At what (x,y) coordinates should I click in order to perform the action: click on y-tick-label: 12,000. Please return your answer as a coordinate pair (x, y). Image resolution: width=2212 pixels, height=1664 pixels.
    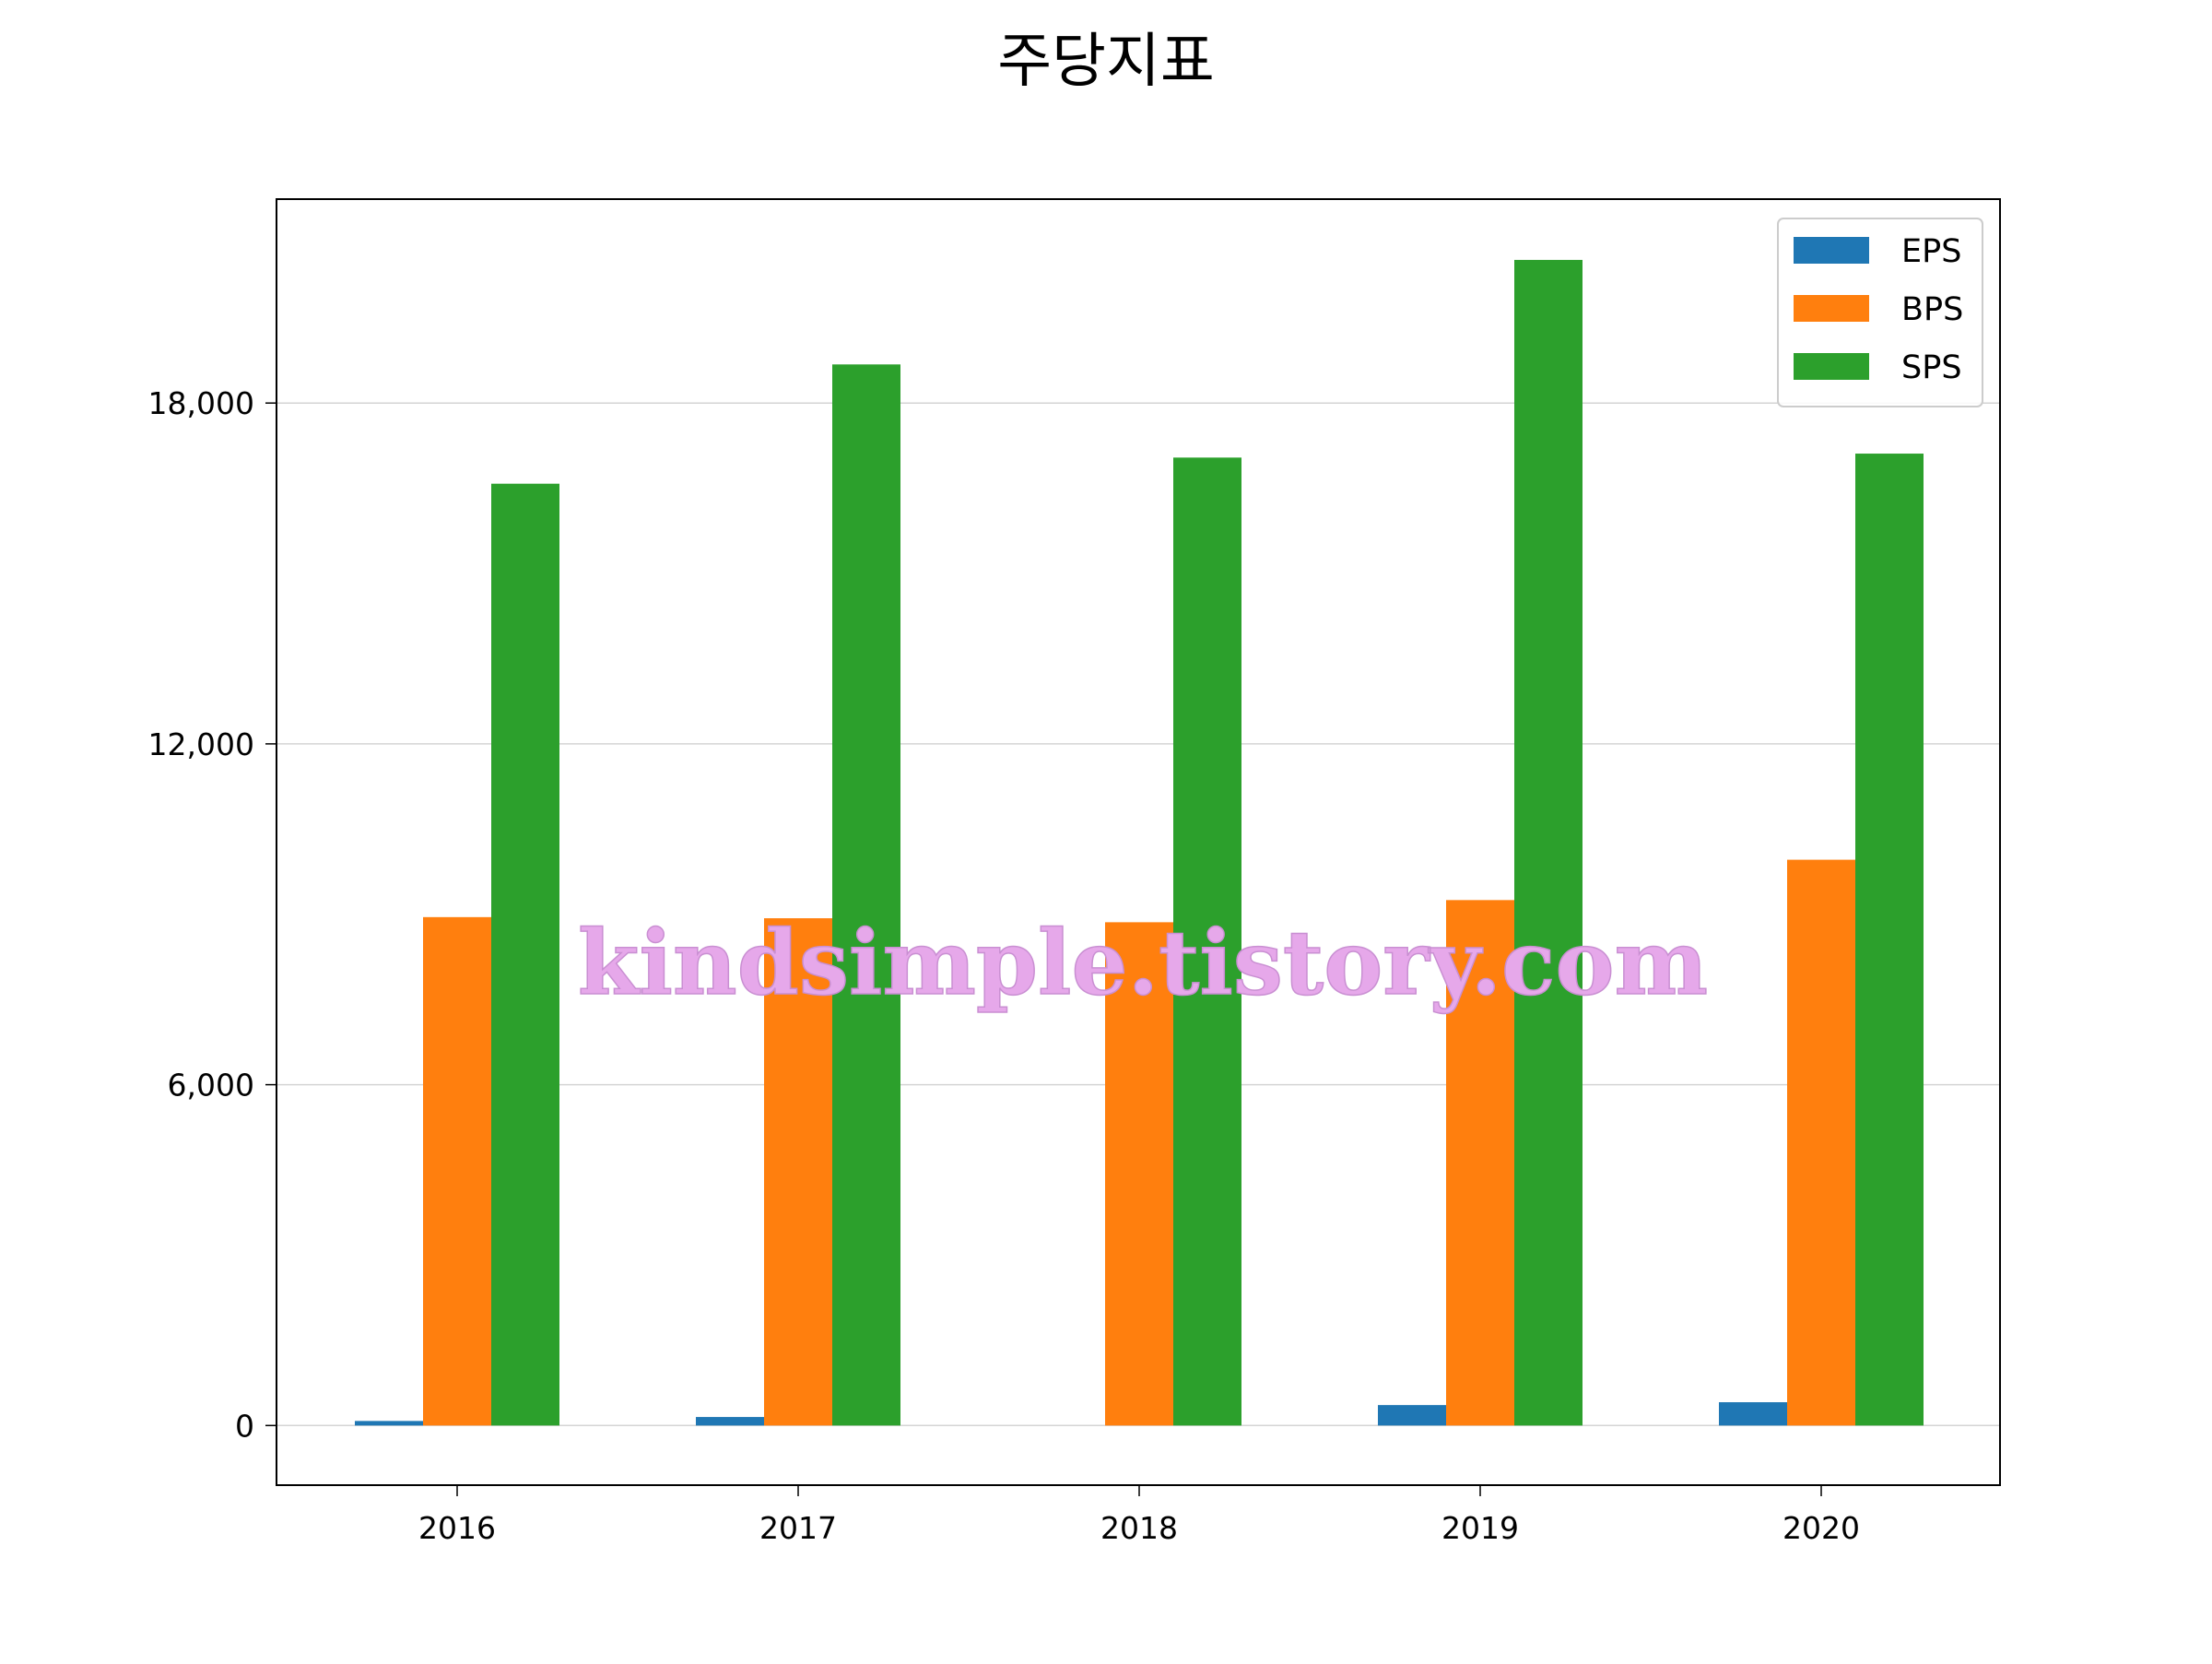
    Looking at the image, I should click on (201, 744).